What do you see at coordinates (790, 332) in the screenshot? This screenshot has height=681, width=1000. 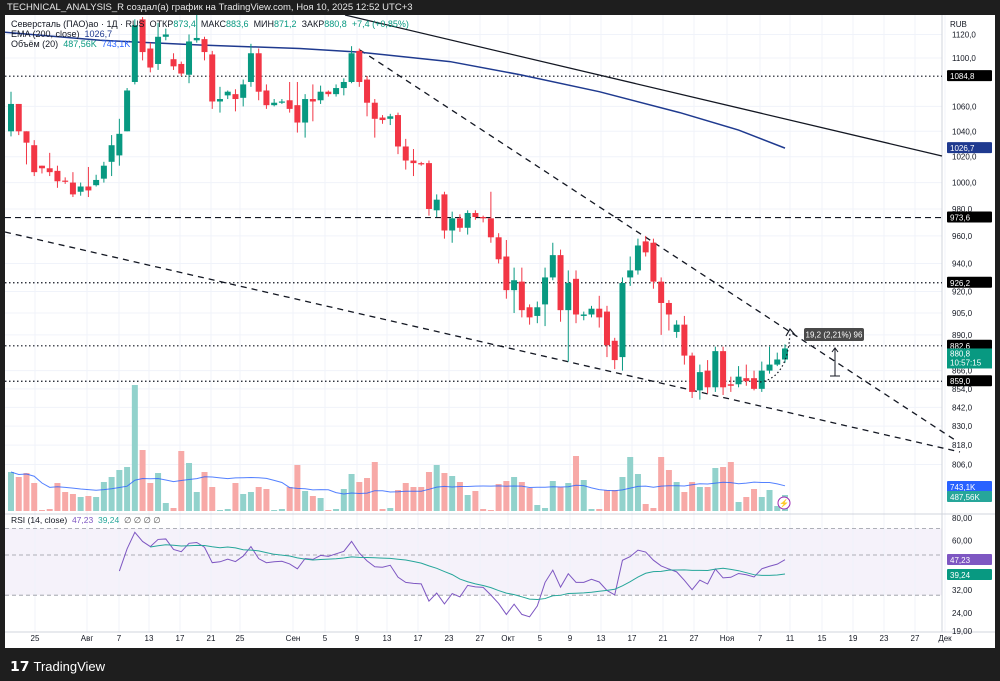 I see `projection-arrowhead-icon` at bounding box center [790, 332].